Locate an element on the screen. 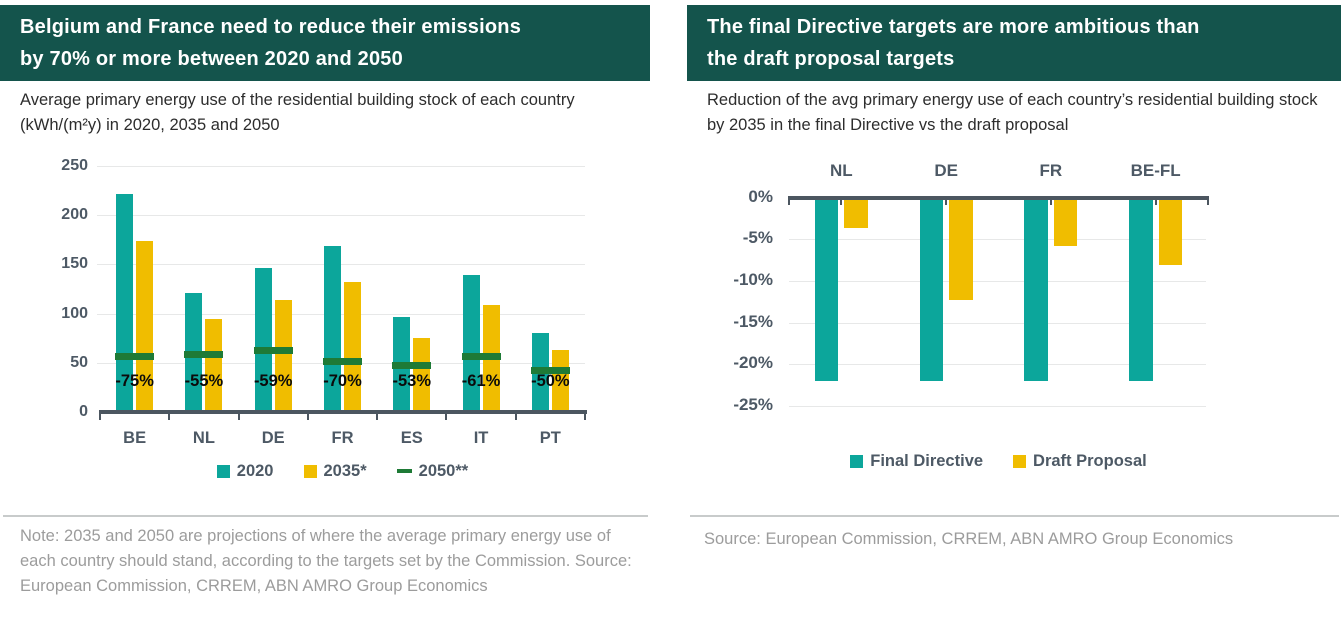 The width and height of the screenshot is (1341, 622). marker-2050-fr is located at coordinates (342, 362).